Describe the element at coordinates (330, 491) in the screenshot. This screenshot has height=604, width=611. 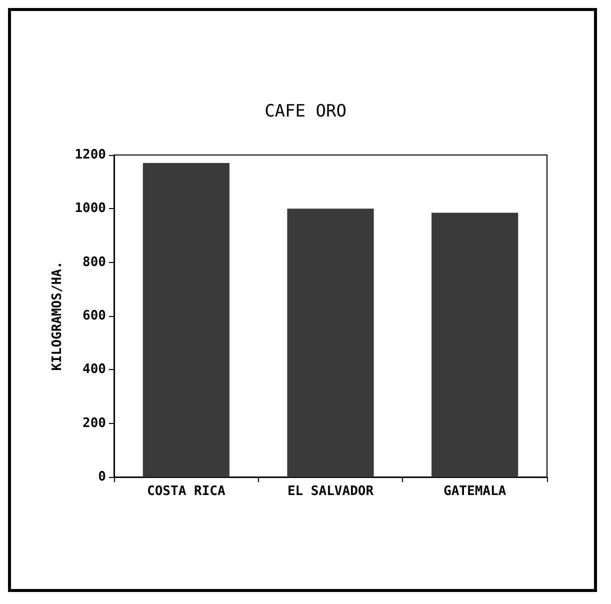
I see `x-tick-label: EL SALVADOR` at that location.